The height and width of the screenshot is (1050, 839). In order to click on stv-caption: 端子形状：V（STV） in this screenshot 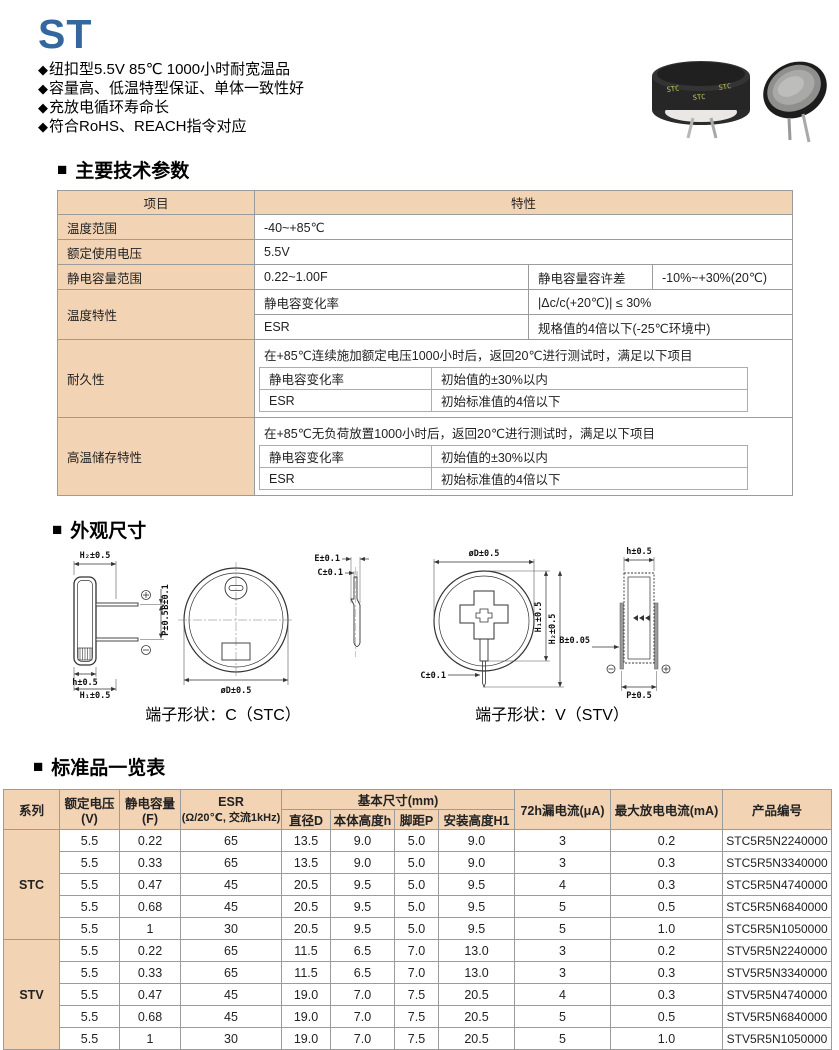, I will do `click(552, 715)`.